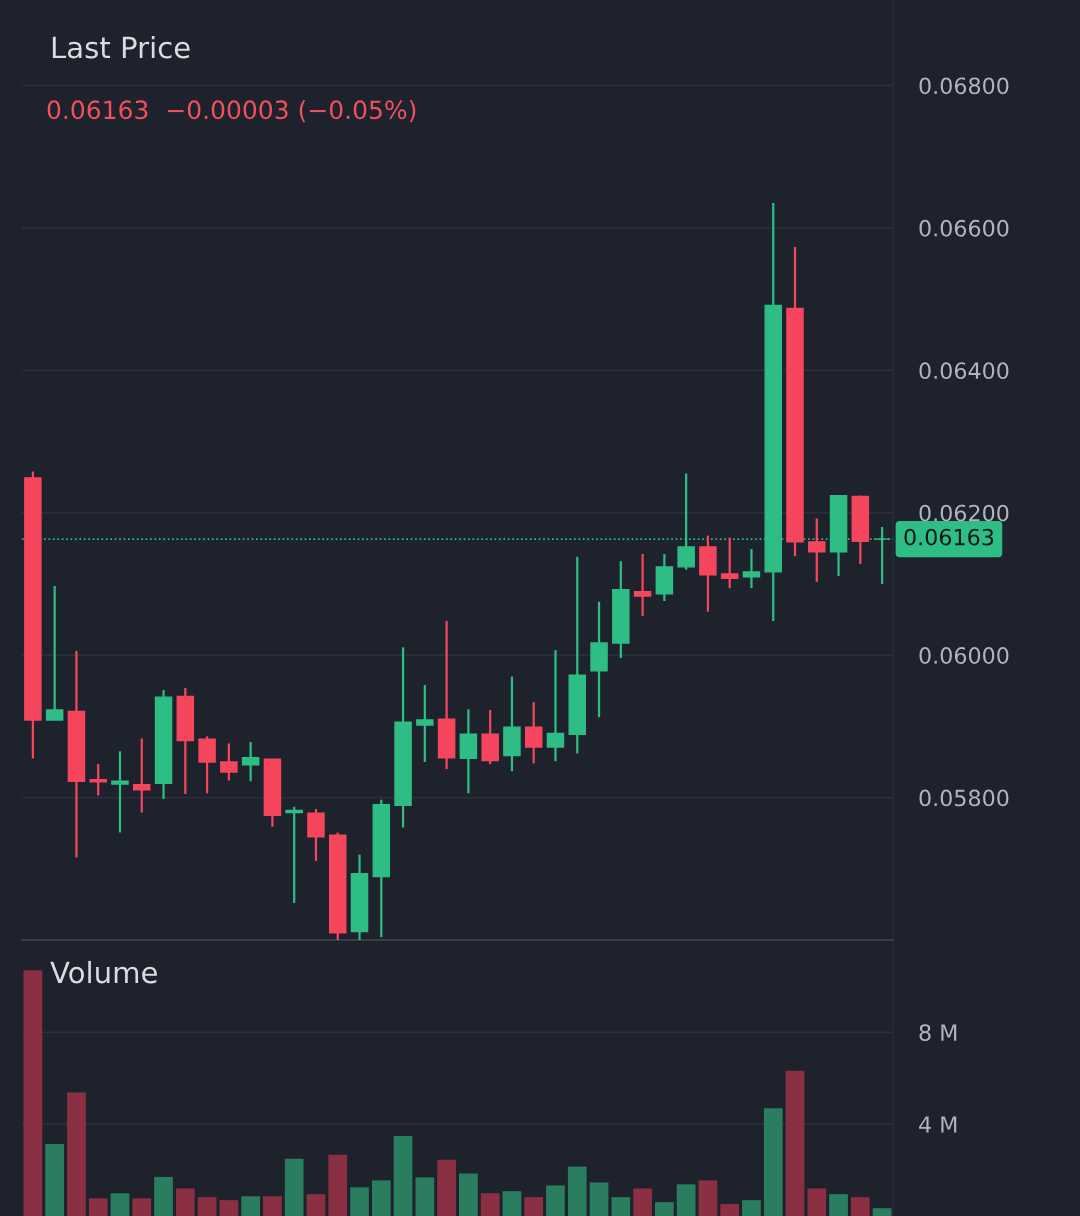  Describe the element at coordinates (964, 86) in the screenshot. I see `y-tick-label: 0.06800` at that location.